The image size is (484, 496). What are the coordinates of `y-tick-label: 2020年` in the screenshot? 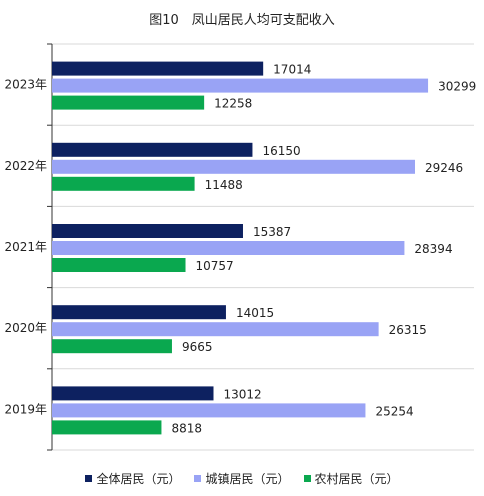 It's located at (25, 328).